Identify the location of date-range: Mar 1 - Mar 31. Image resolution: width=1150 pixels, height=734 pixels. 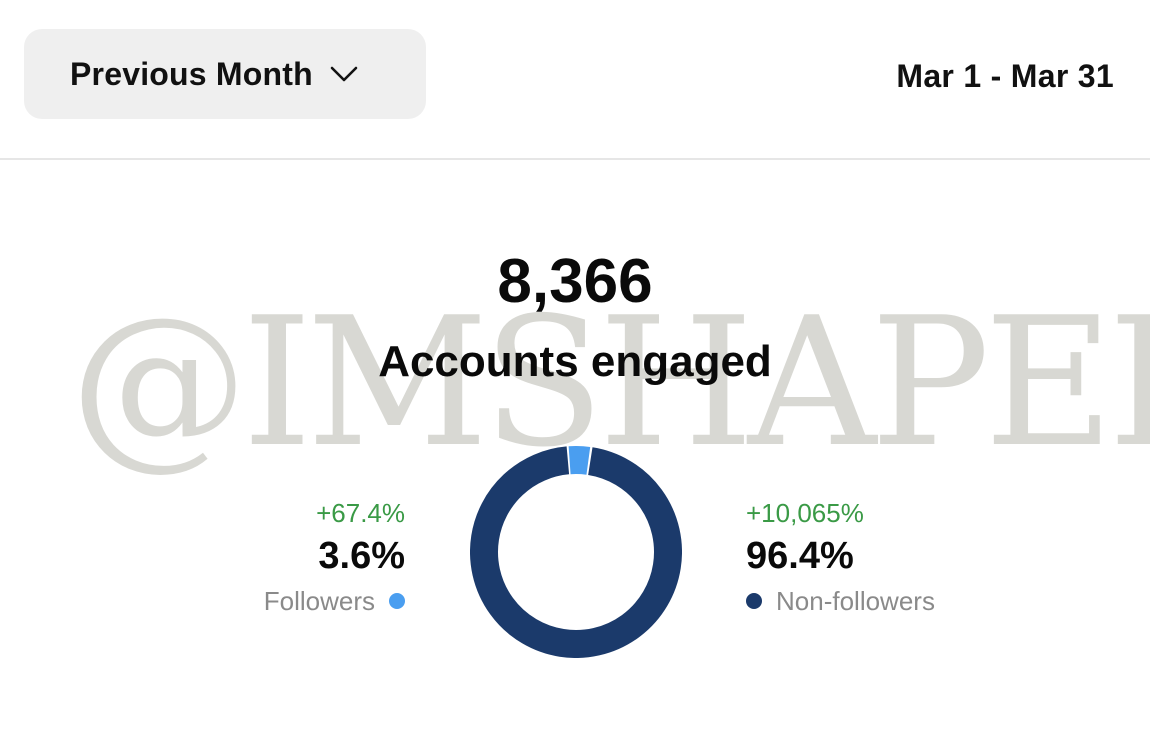
(1005, 76).